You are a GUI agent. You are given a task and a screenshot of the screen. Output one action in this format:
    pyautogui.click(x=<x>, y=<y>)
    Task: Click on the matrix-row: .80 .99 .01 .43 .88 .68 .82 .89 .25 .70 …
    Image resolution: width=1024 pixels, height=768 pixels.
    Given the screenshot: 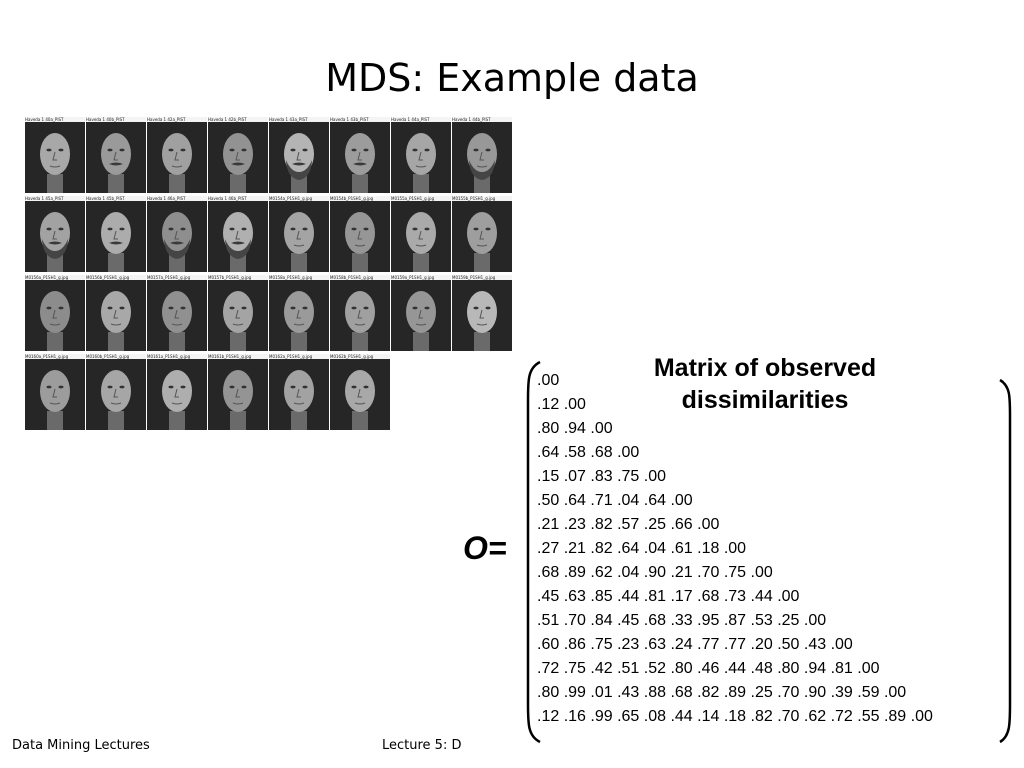 What is the action you would take?
    pyautogui.click(x=722, y=692)
    